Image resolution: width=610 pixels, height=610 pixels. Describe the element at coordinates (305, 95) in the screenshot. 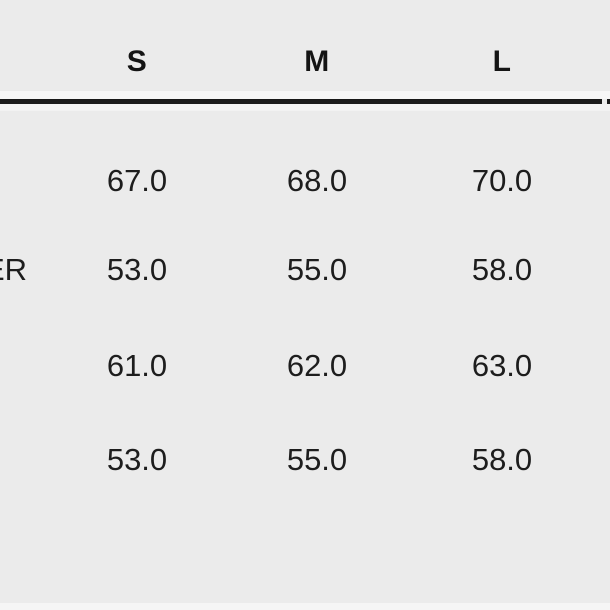

I see `header-rule-highlight-above` at that location.